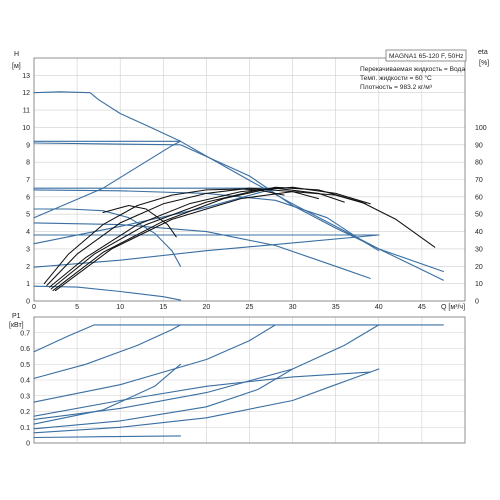  What do you see at coordinates (483, 52) in the screenshot?
I see `efficiency-axis-label: eta` at bounding box center [483, 52].